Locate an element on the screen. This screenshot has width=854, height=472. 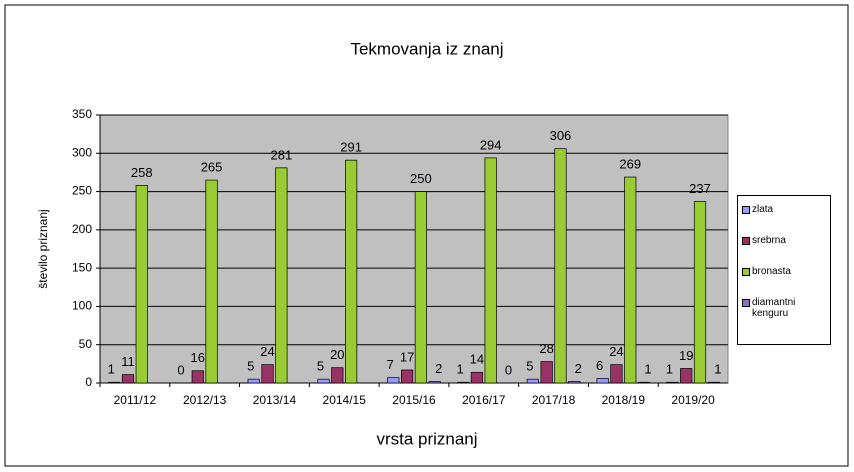
data-label: 16 is located at coordinates (198, 357).